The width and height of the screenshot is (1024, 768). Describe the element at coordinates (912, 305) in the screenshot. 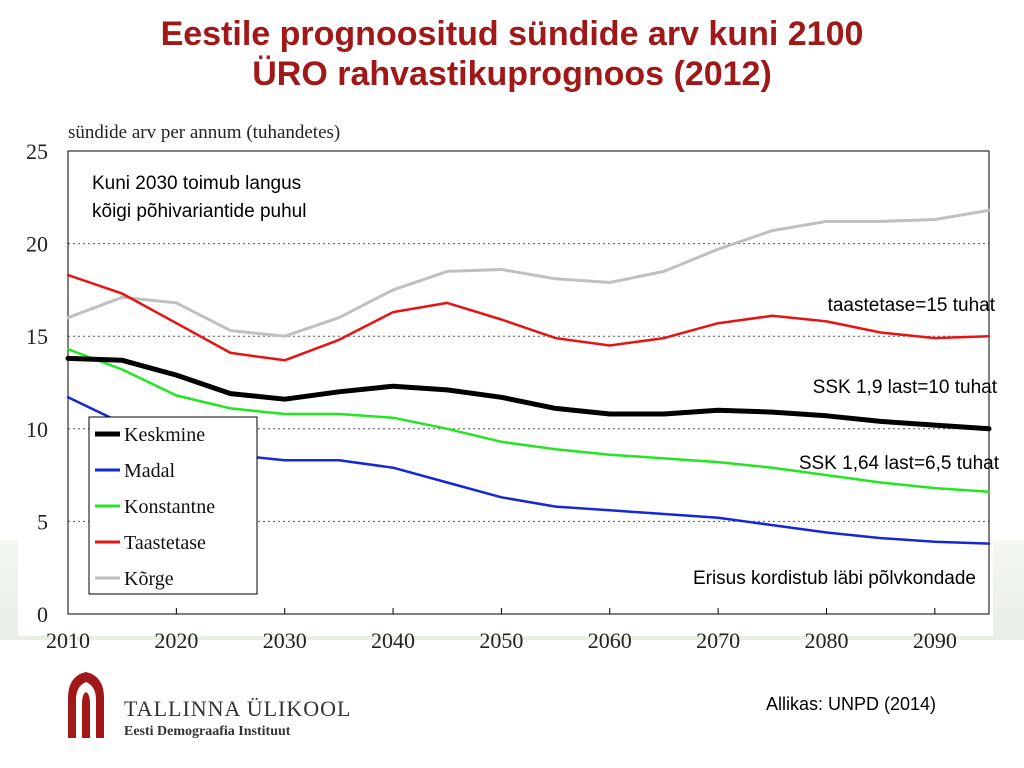

I see `annotation-replacement: taastetase=15 tuhat` at that location.